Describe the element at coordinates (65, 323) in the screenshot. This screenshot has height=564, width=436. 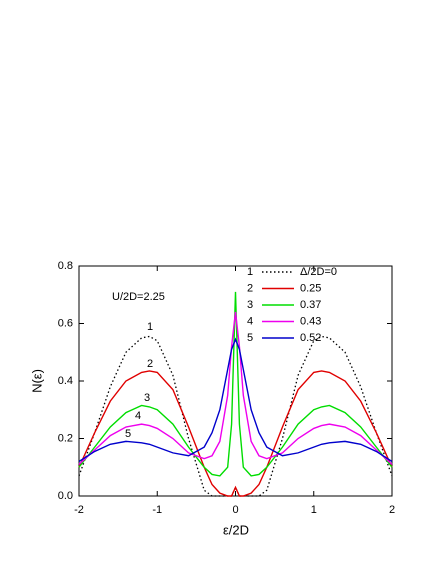
I see `y-tick-label: 0.6` at that location.